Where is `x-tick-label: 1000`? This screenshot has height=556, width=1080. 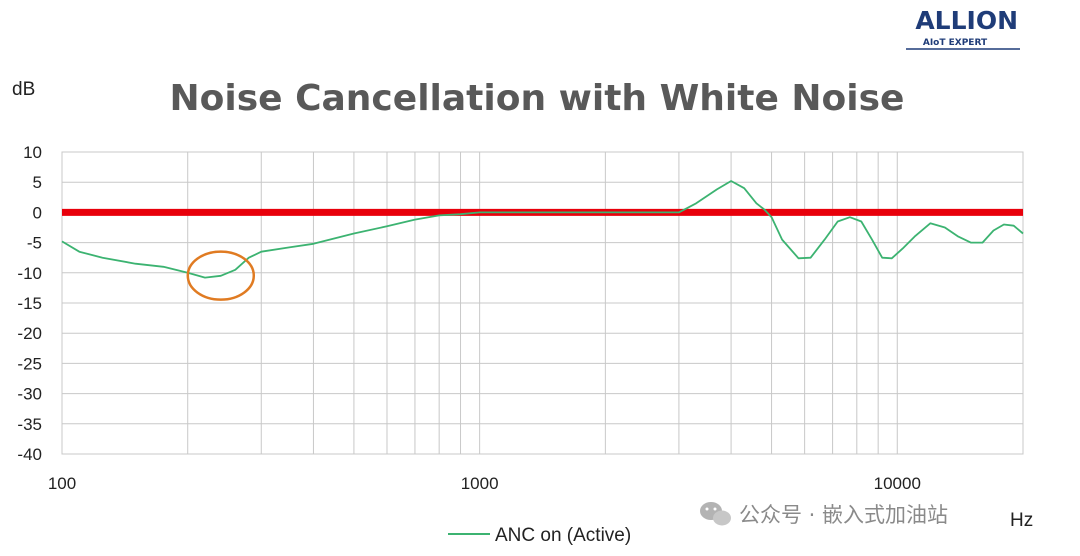
x-tick-label: 1000 is located at coordinates (480, 483).